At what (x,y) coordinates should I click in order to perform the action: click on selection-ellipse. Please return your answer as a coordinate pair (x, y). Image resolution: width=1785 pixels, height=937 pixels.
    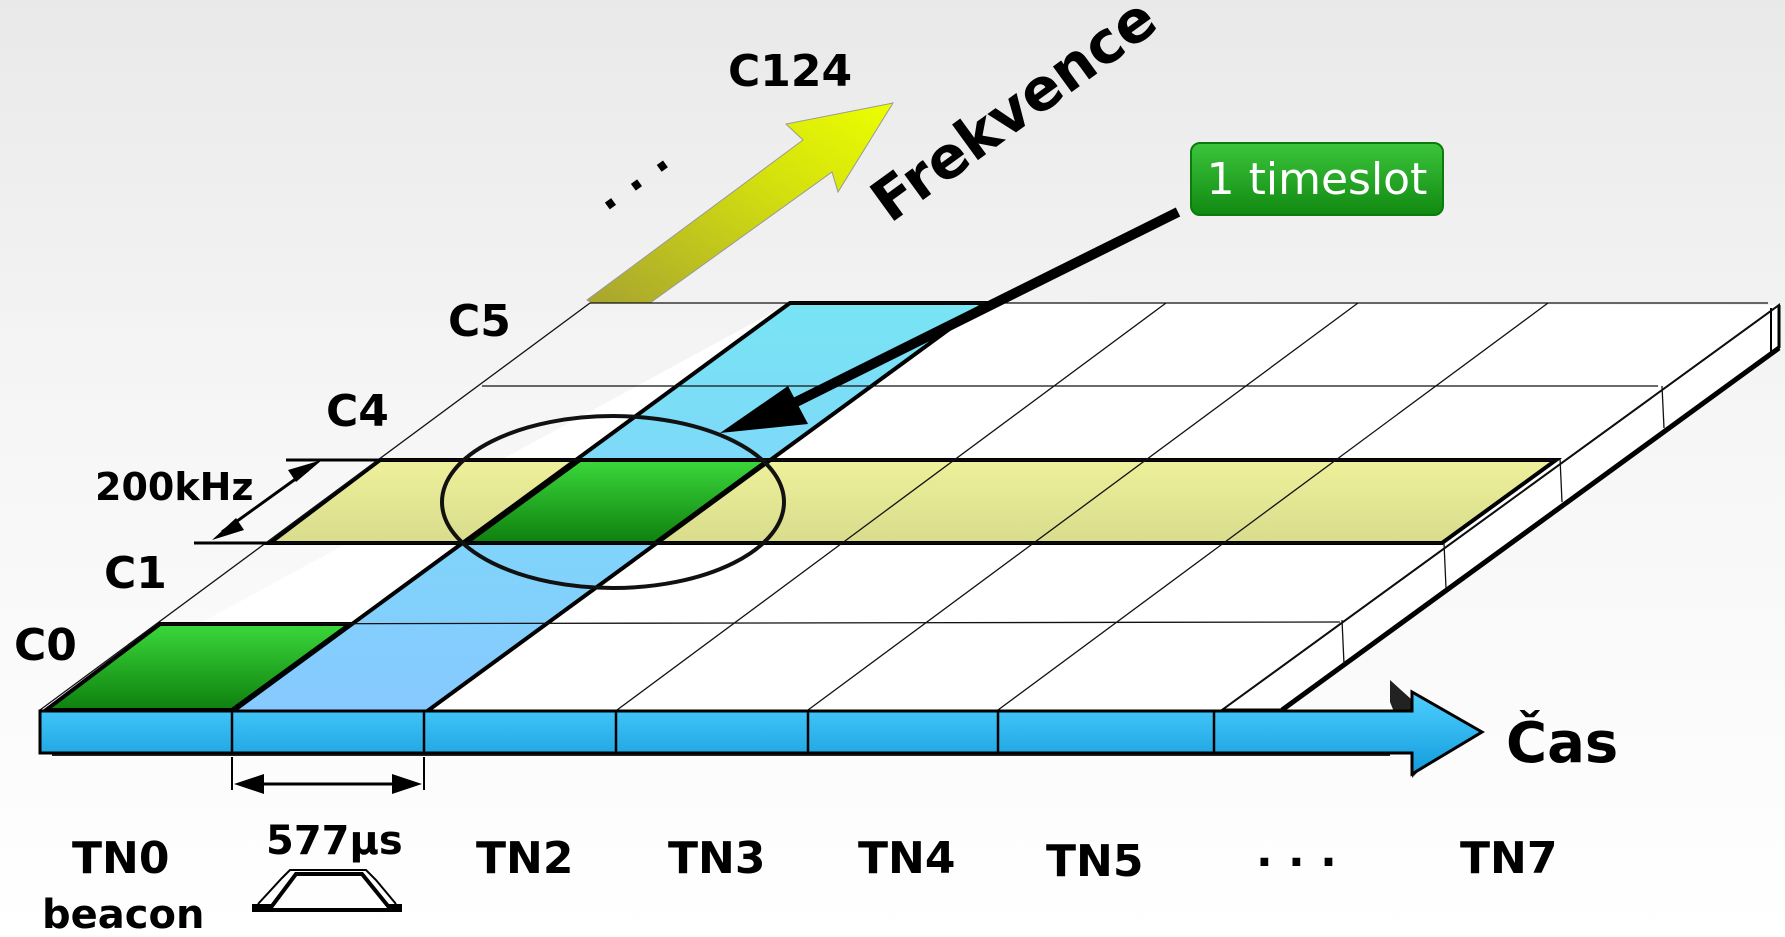
    Looking at the image, I should click on (613, 502).